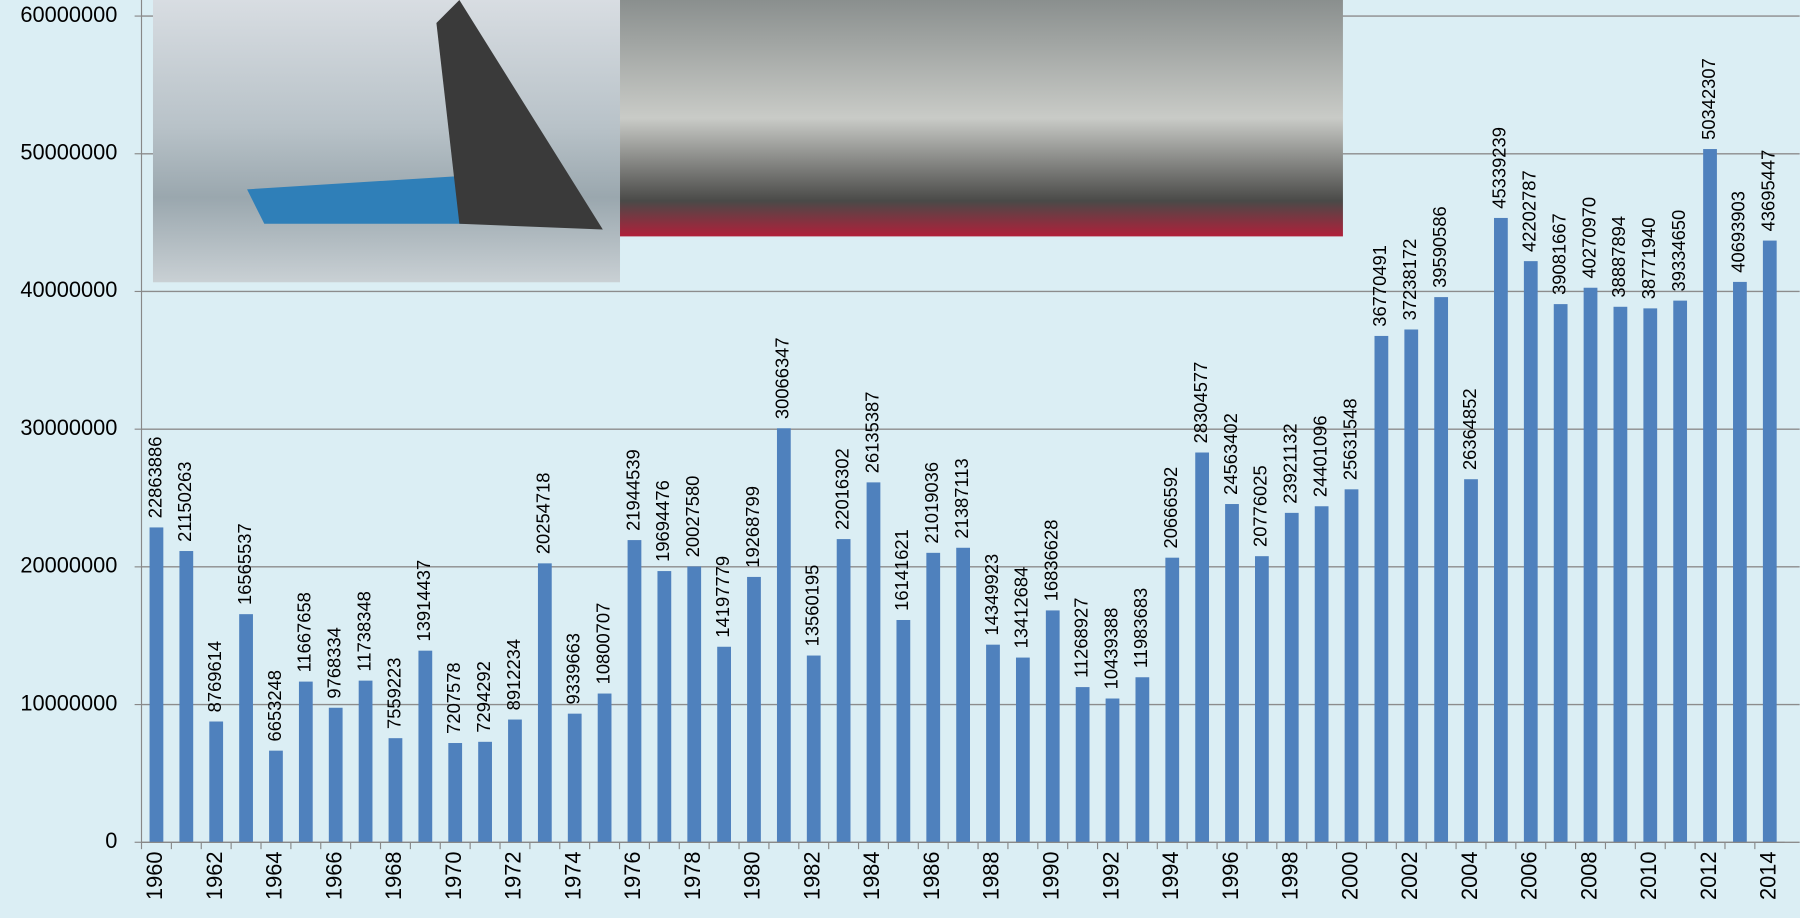  What do you see at coordinates (991, 875) in the screenshot?
I see `x-tick-label: 1988` at bounding box center [991, 875].